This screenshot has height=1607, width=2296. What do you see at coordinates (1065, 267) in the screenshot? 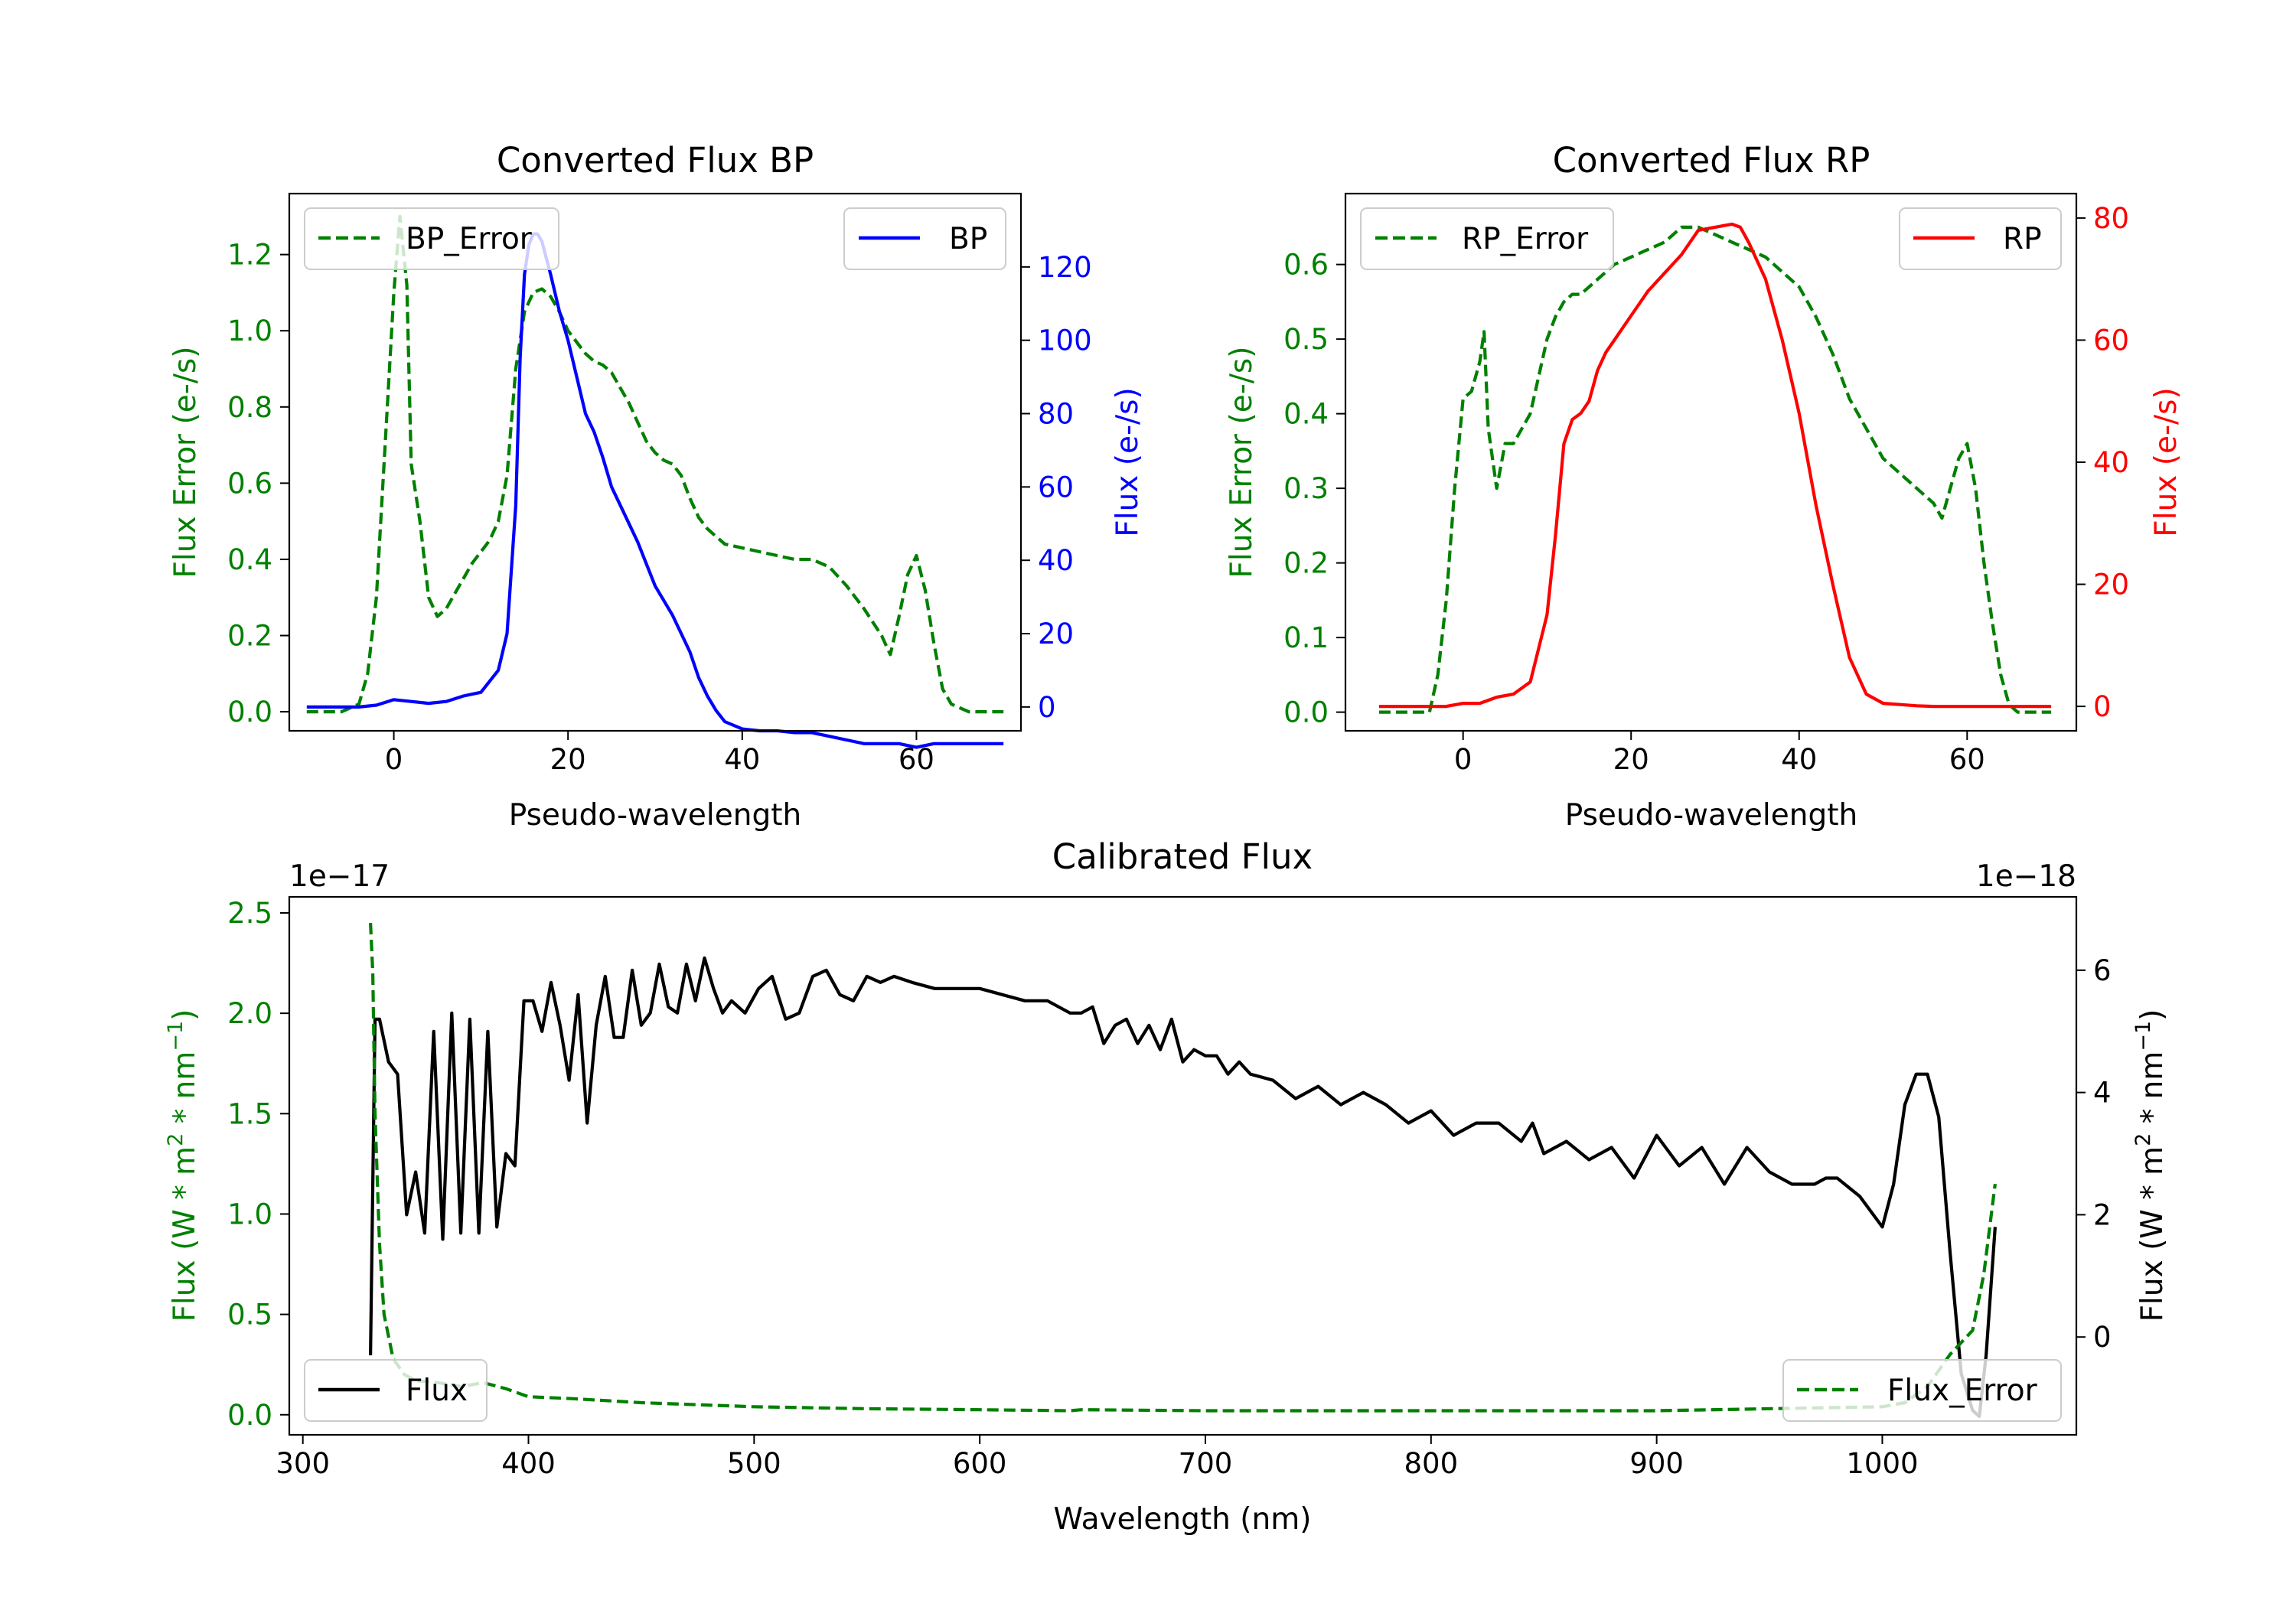
I see `y-right-tick-label: 120` at bounding box center [1065, 267].